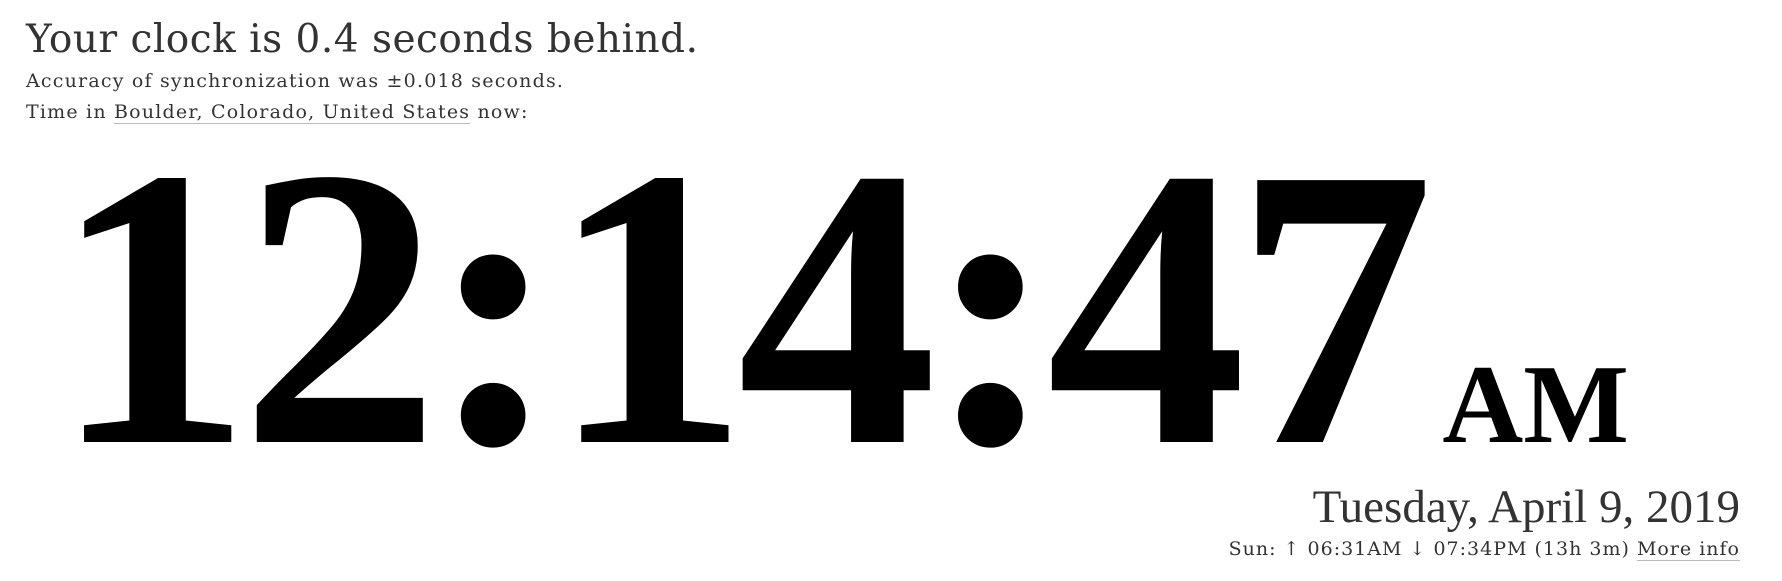  Describe the element at coordinates (292, 112) in the screenshot. I see `location-link: Boulder, Colorado, United States` at that location.